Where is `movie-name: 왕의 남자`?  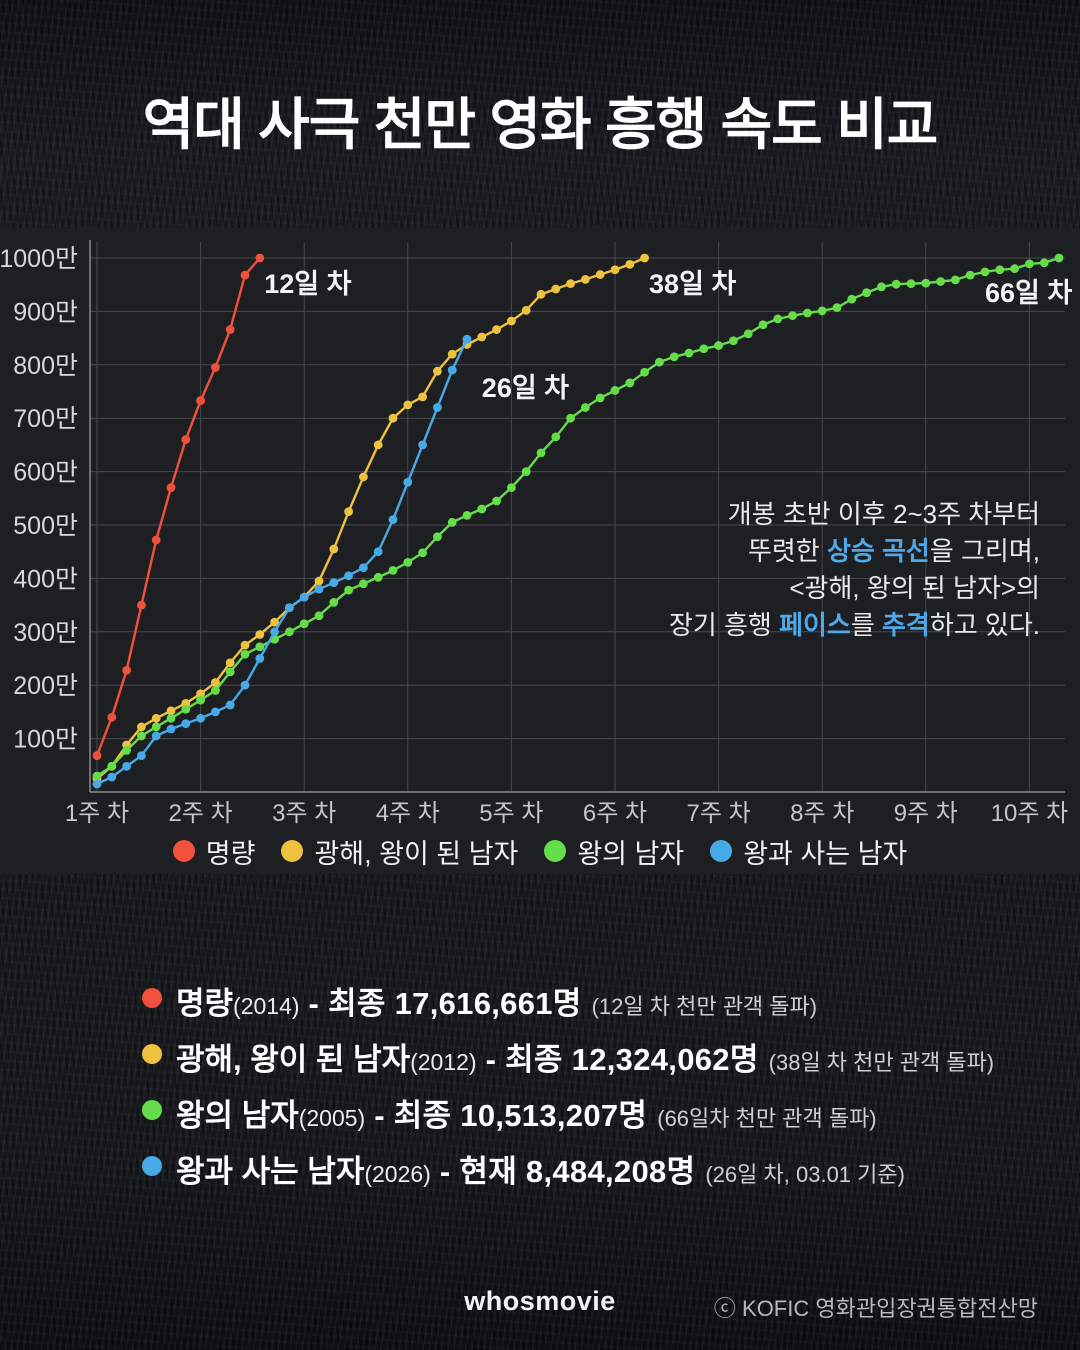
movie-name: 왕의 남자 is located at coordinates (237, 1115).